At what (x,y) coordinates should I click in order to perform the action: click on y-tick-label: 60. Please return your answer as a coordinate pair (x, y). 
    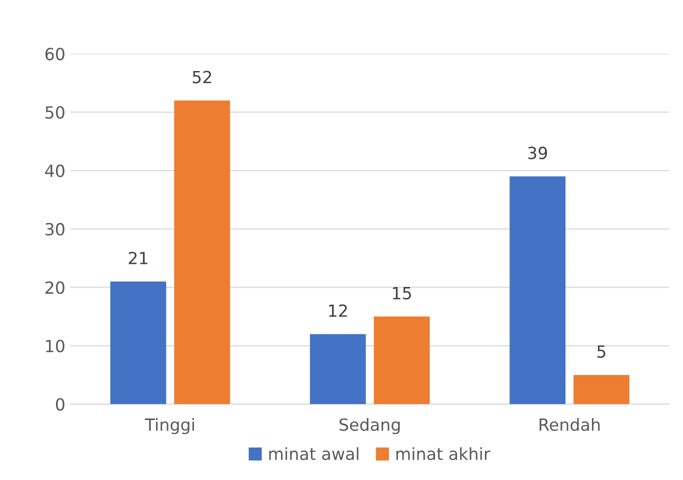
    Looking at the image, I should click on (54, 54).